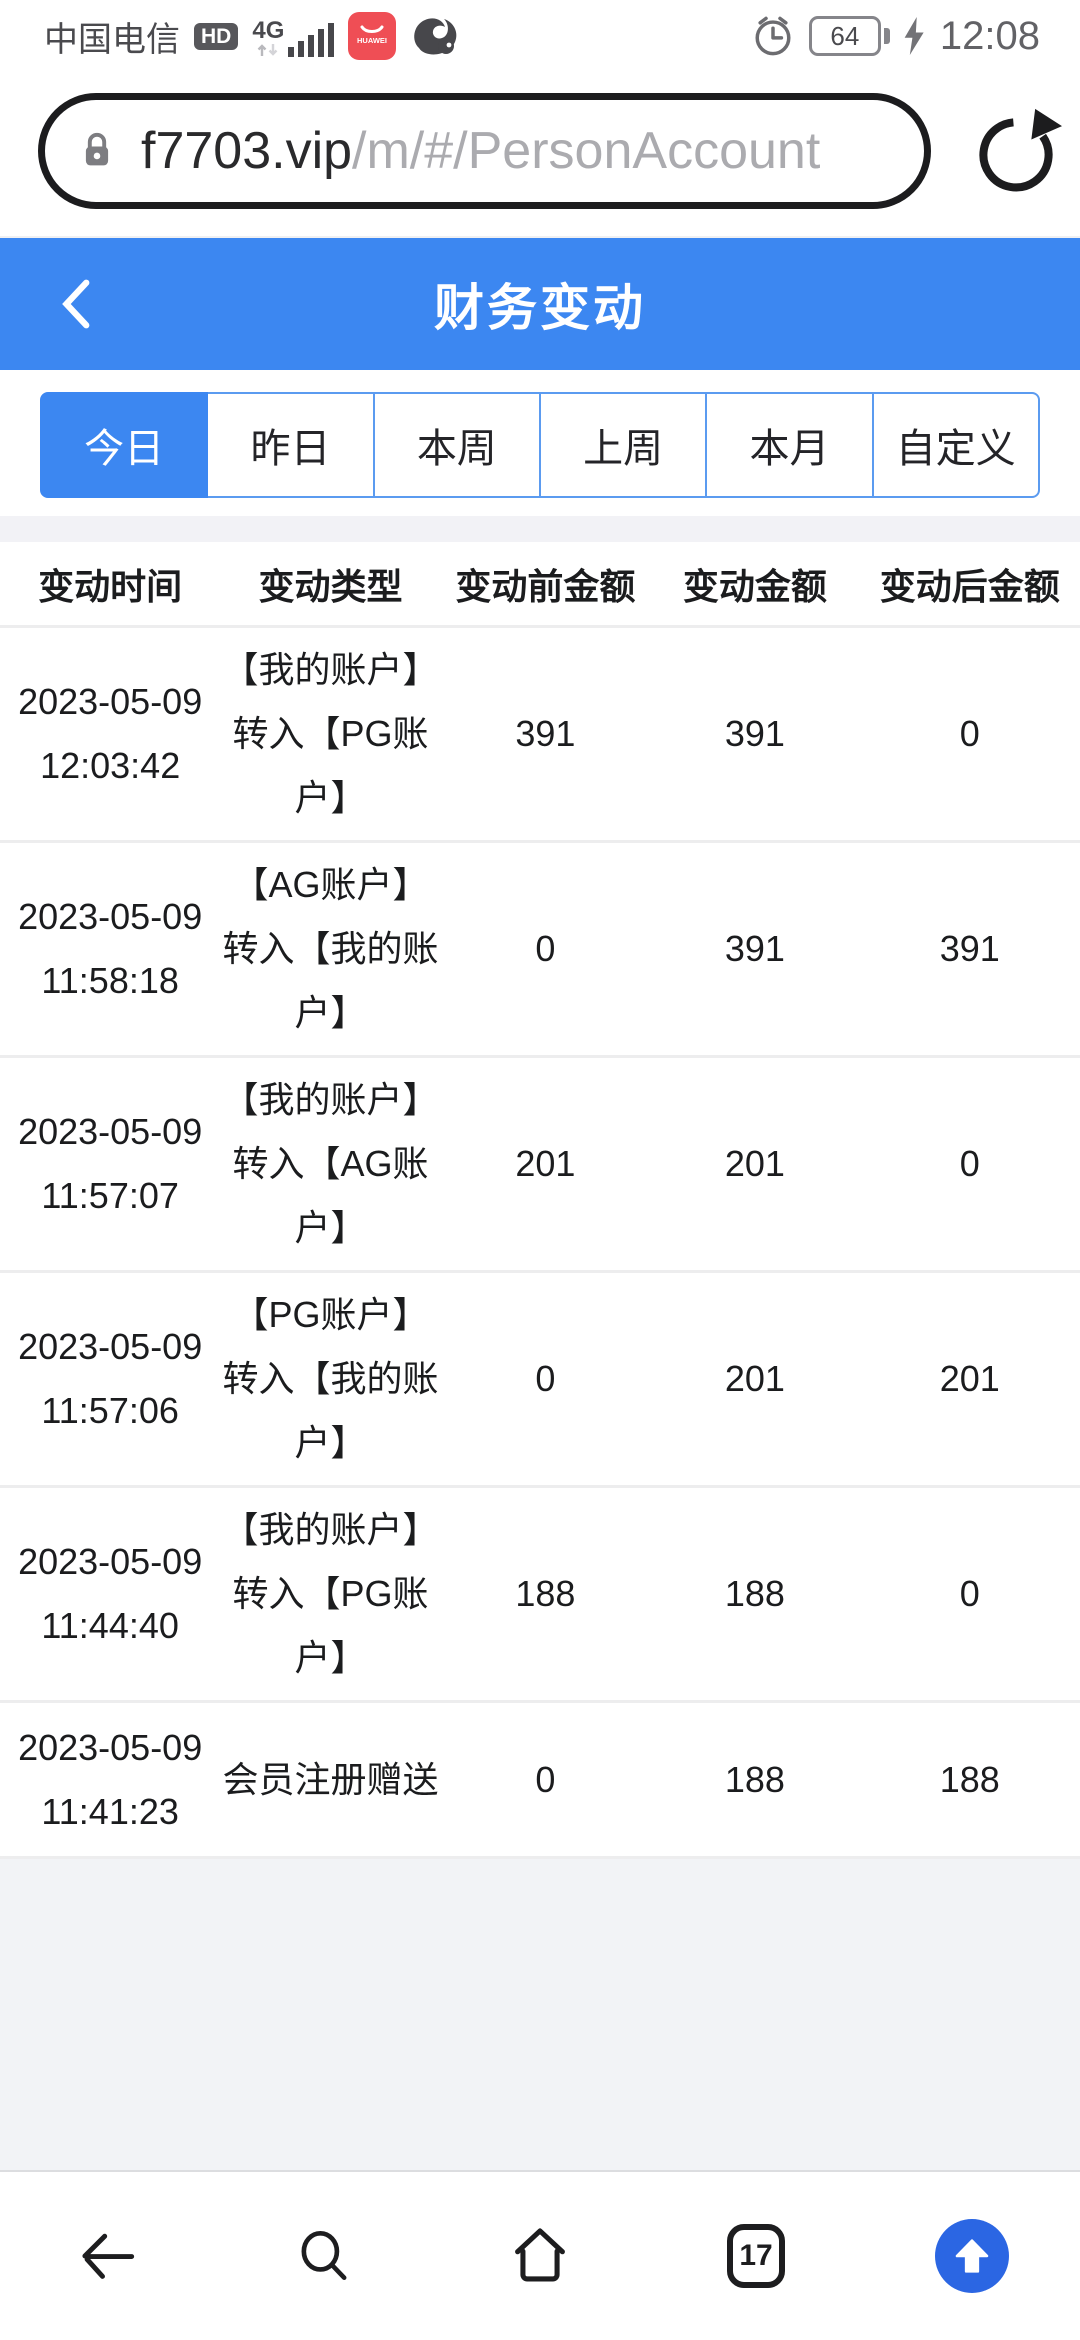 This screenshot has height=2340, width=1080. I want to click on uc-browser-squirrel-icon, so click(435, 36).